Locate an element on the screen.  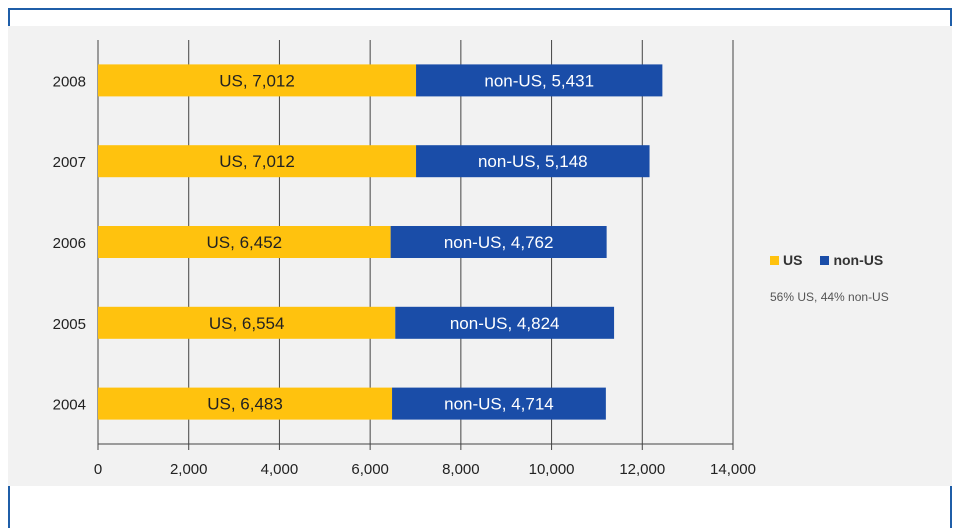
y-tick-label: 2004 is located at coordinates (69, 405).